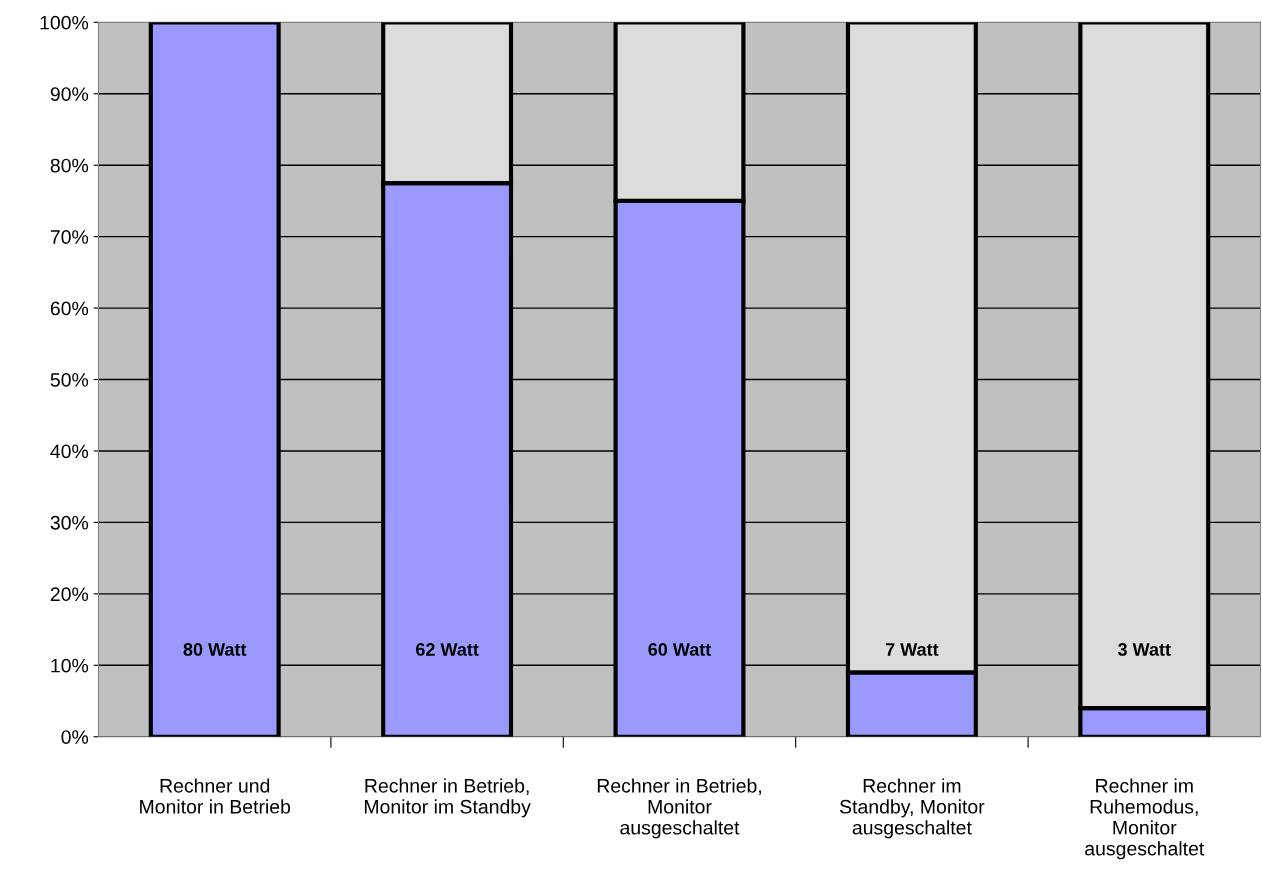 Image resolution: width=1263 pixels, height=893 pixels. I want to click on x-tick-label: Rechner in Betrieb, Monitor im Standby, so click(447, 798).